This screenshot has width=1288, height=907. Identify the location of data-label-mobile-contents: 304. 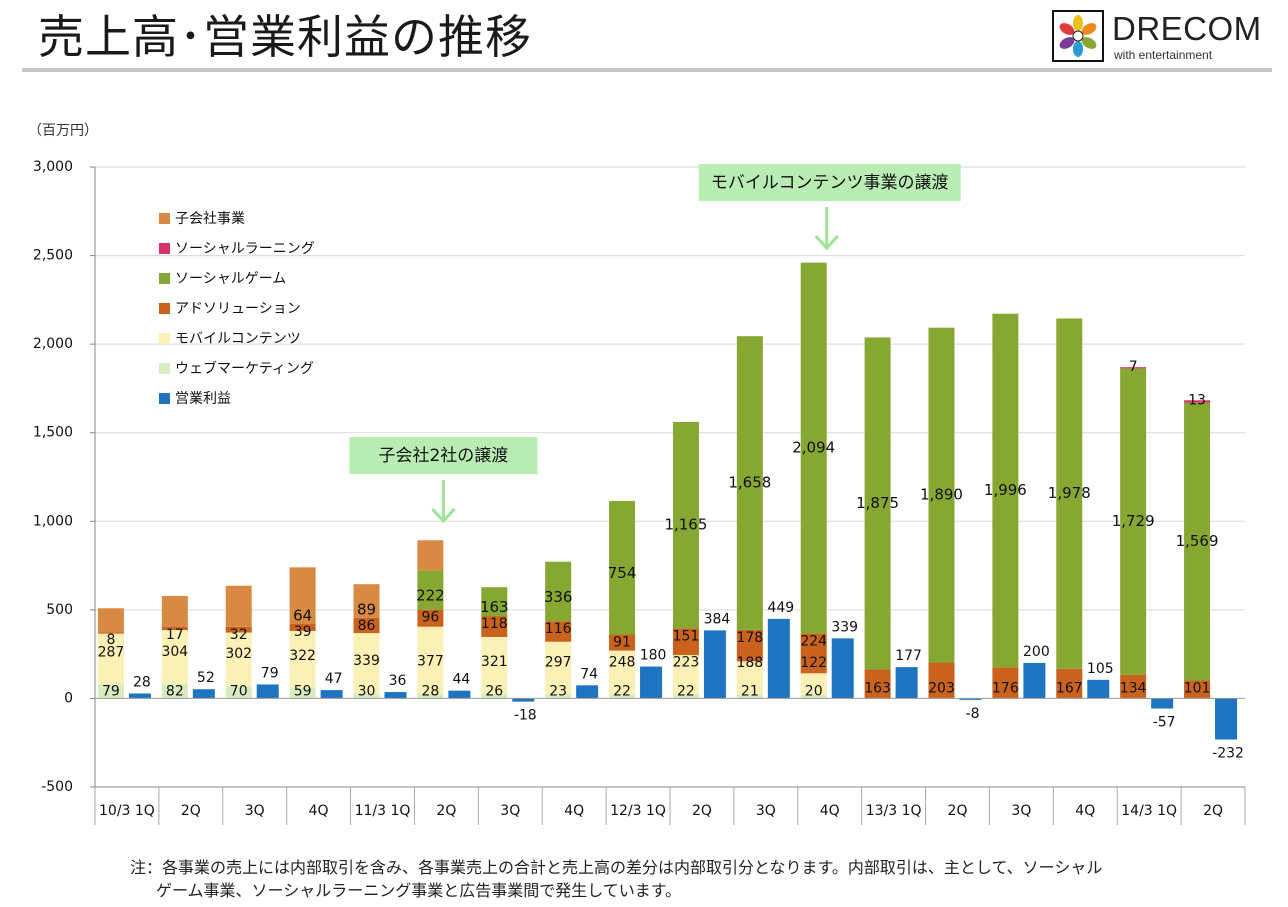
(174, 652).